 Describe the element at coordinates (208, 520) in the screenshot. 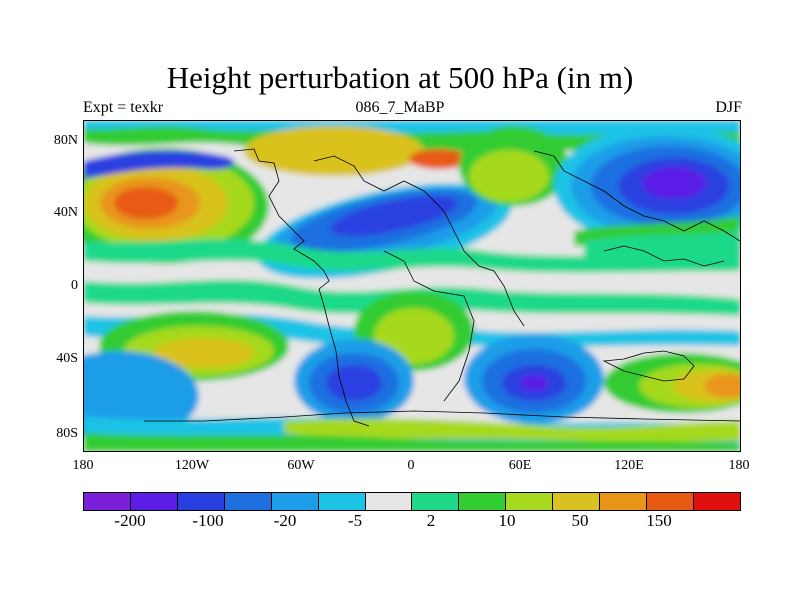

I see `colorbar-label: -100` at that location.